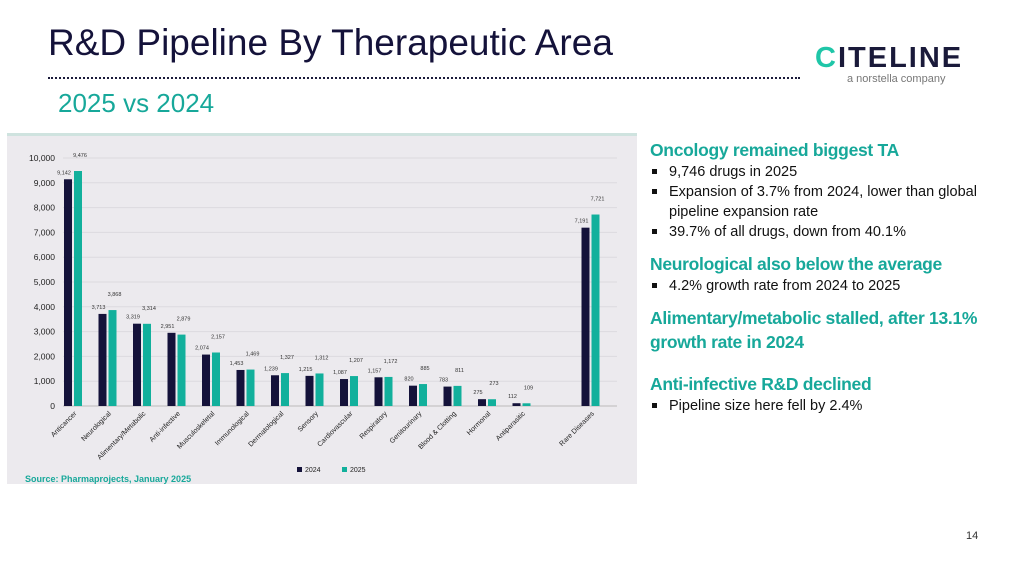 This screenshot has height=574, width=1030. What do you see at coordinates (80, 156) in the screenshot?
I see `data-label: 9,476` at bounding box center [80, 156].